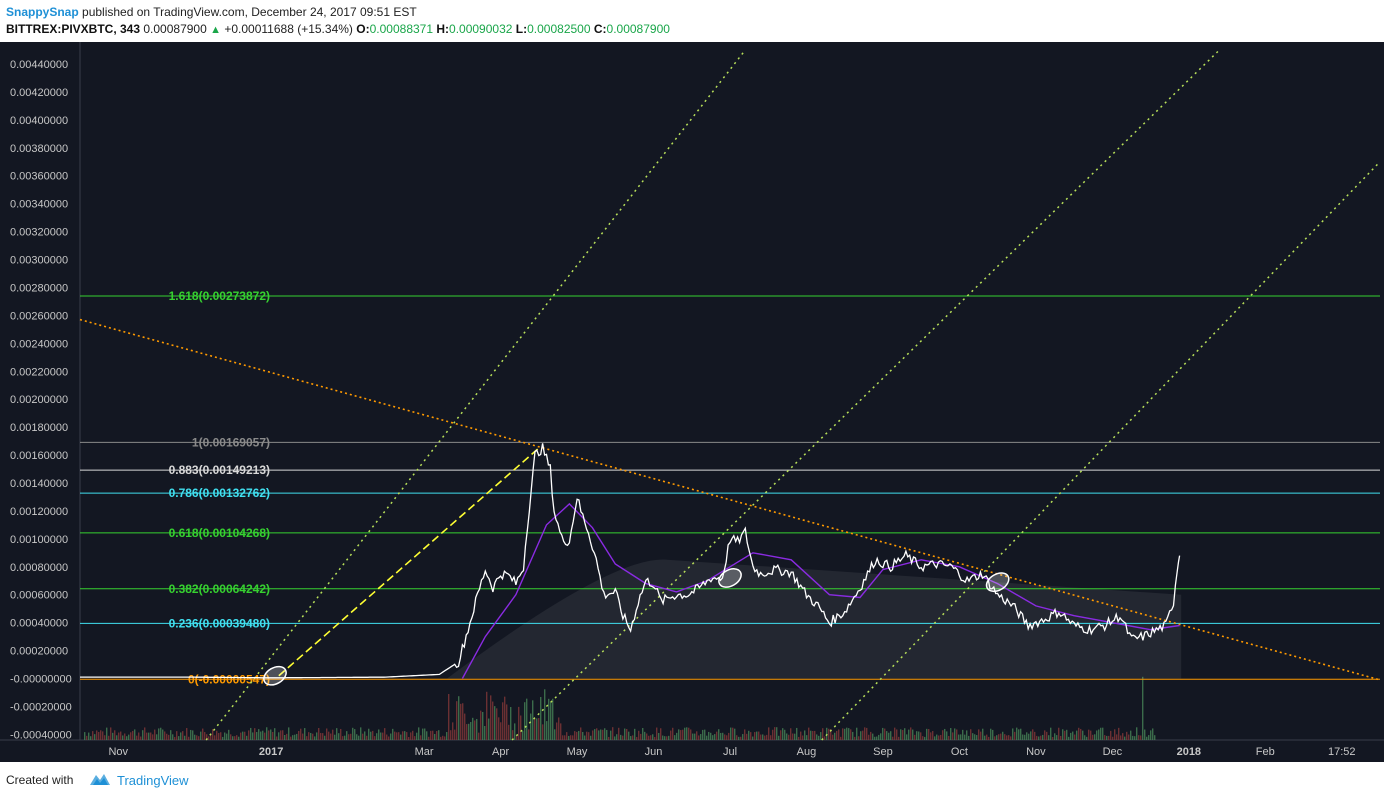 The image size is (1384, 798). What do you see at coordinates (39, 652) in the screenshot?
I see `y-tick-label: 0.00020000` at bounding box center [39, 652].